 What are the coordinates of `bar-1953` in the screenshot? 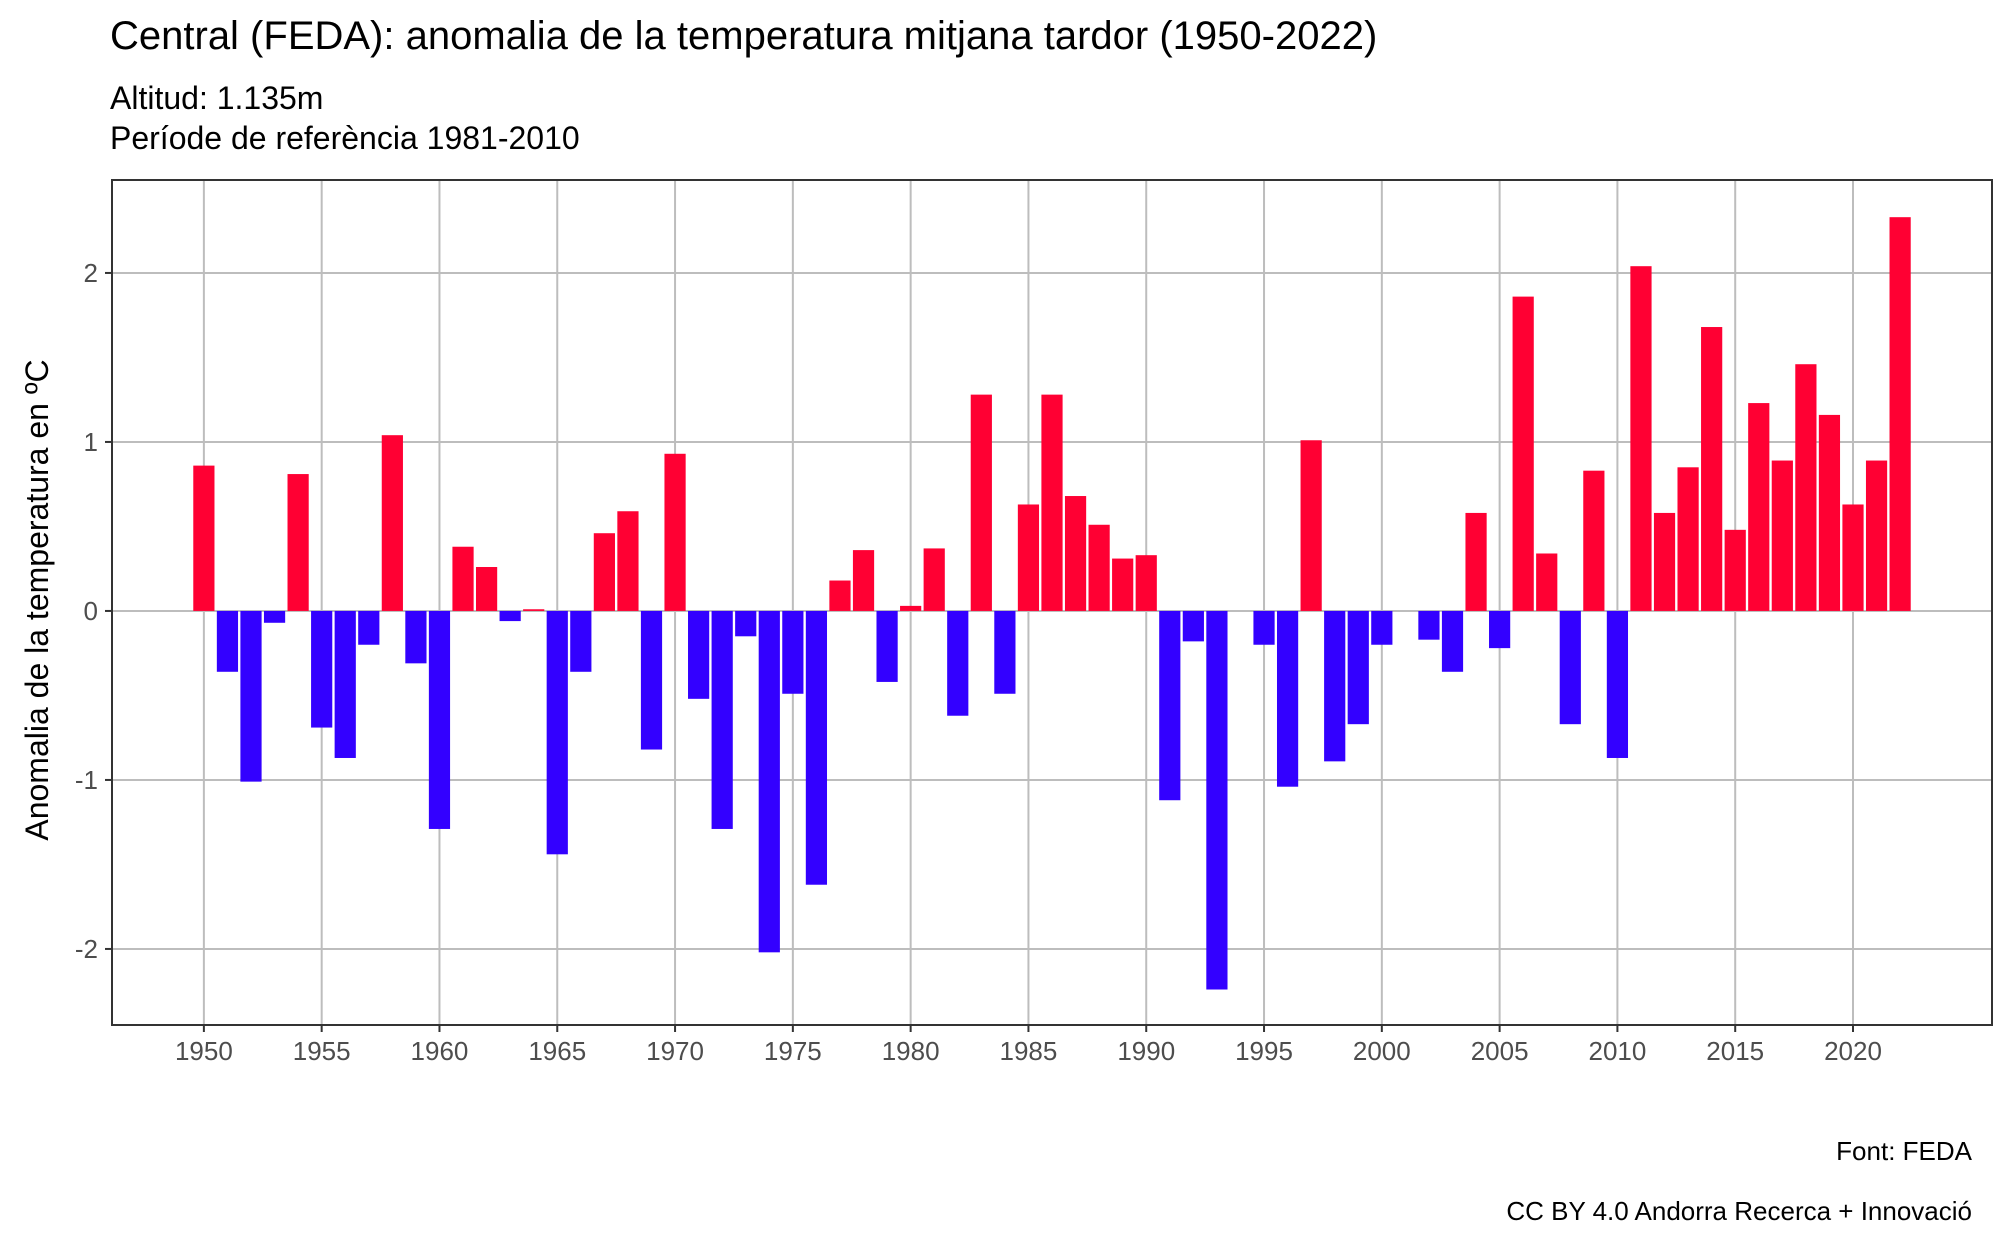 It's located at (274, 616).